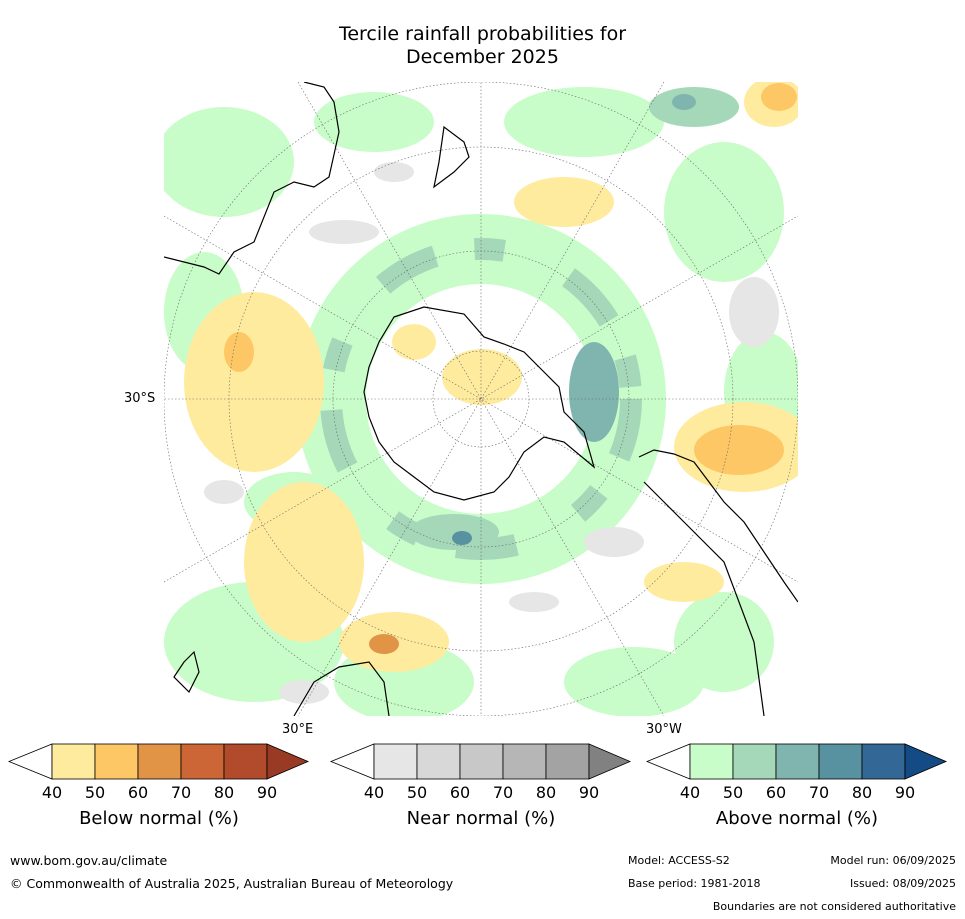 The image size is (965, 919). What do you see at coordinates (679, 860) in the screenshot?
I see `model-text: Model: ACCESS-S2` at bounding box center [679, 860].